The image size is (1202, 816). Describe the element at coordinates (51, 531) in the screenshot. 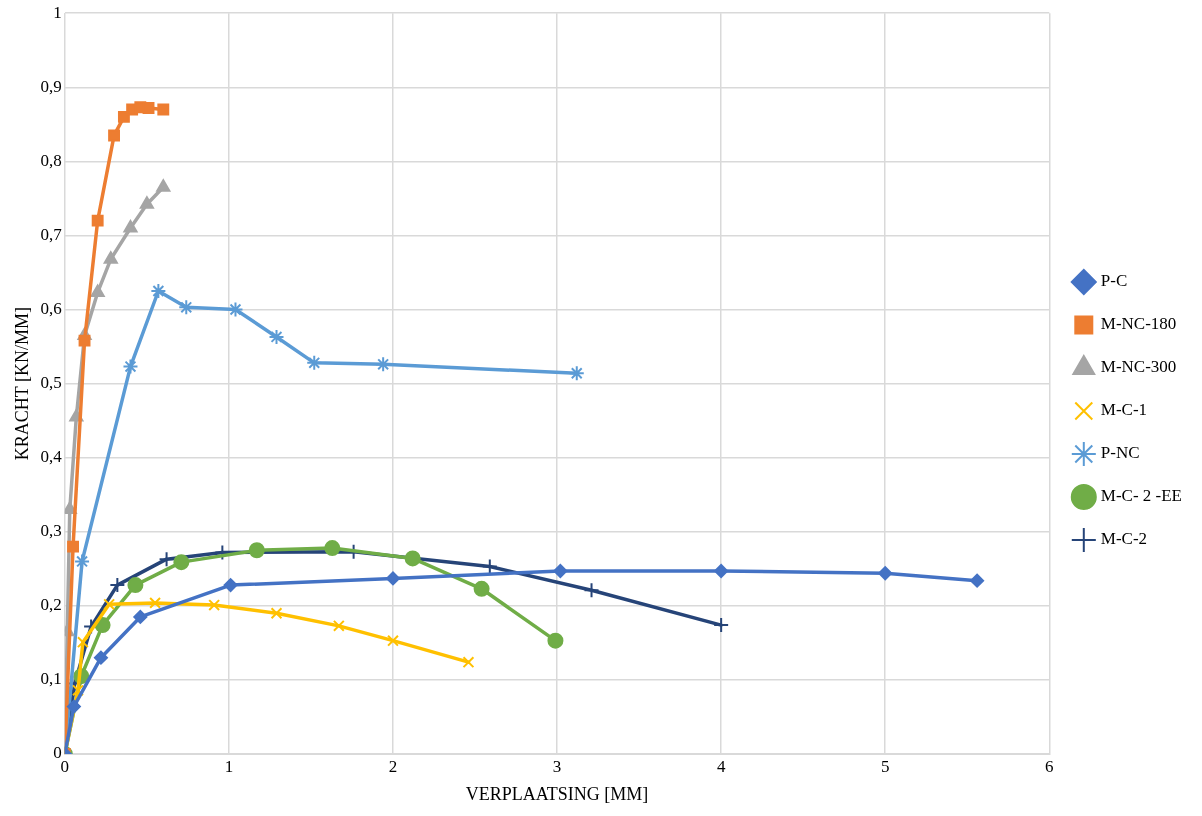

I see `y-tick-label: 0,3` at that location.